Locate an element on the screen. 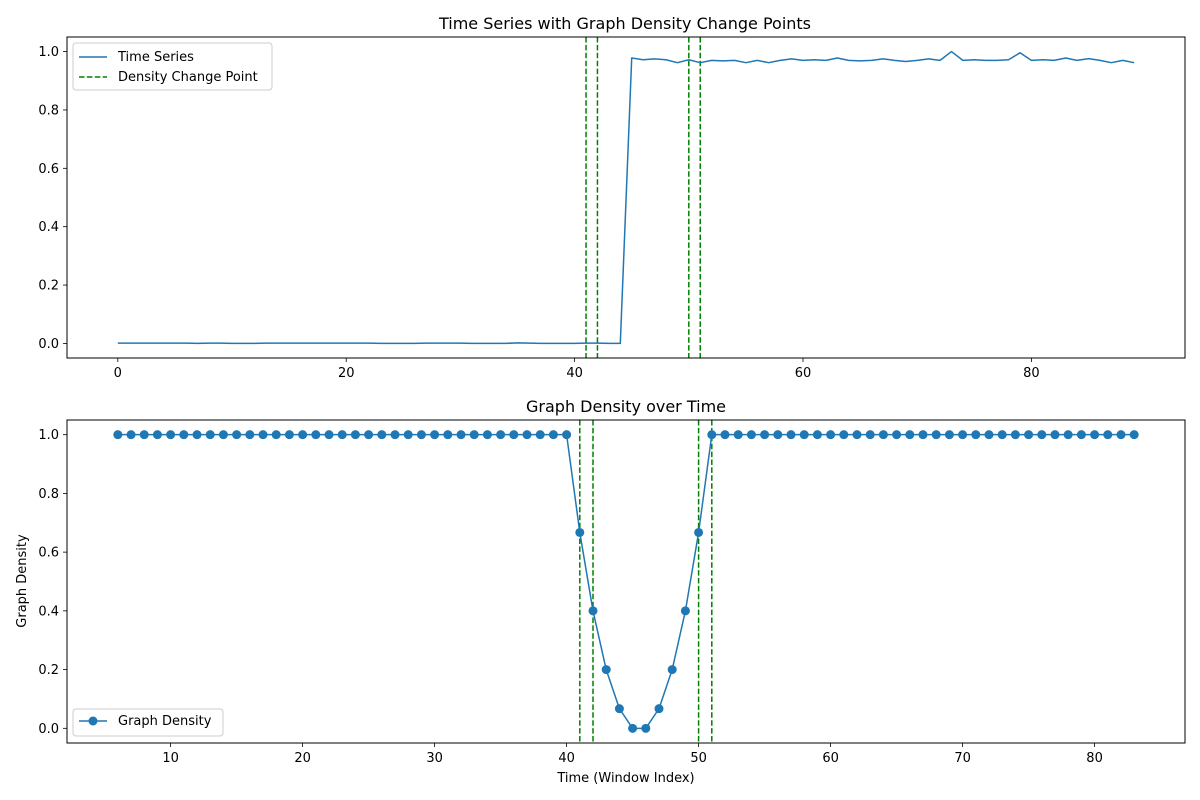  legend: Graph Density is located at coordinates (148, 722).